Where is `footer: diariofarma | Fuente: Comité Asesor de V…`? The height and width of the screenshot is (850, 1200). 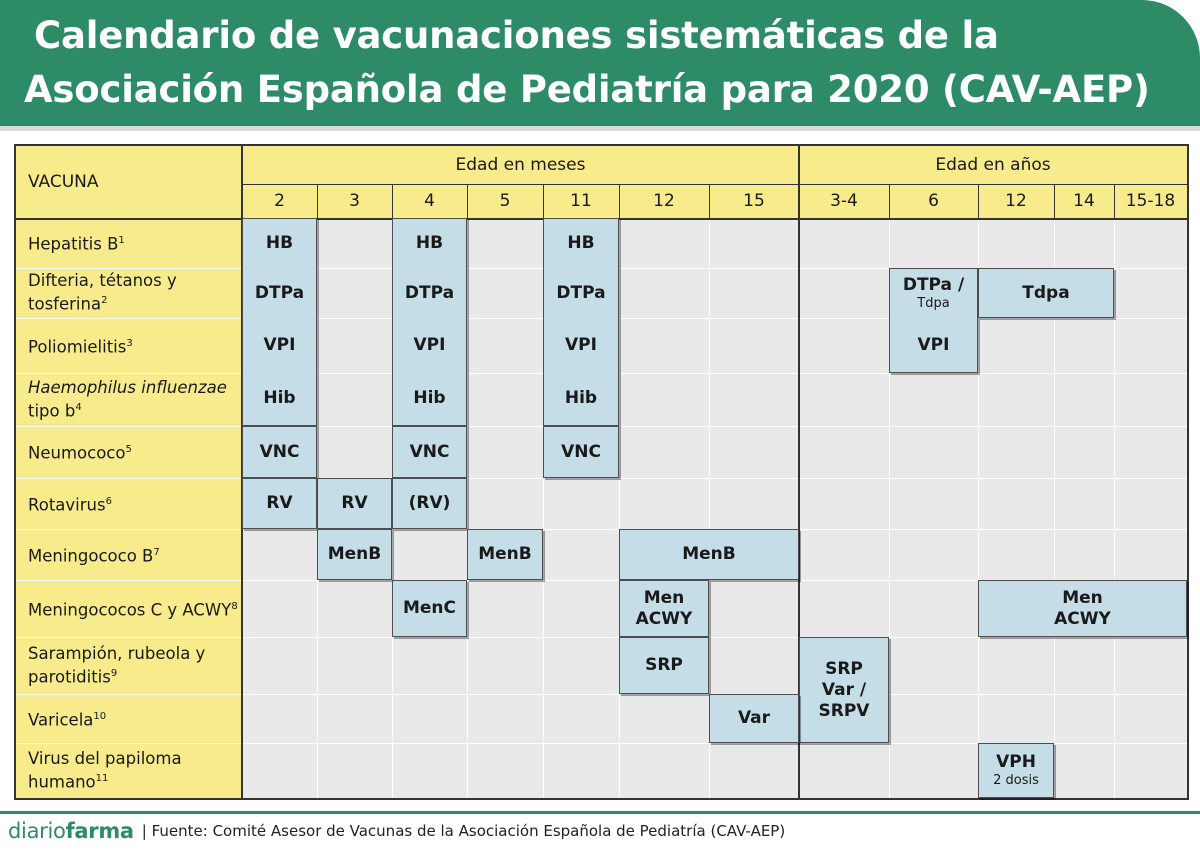
footer: diariofarma | Fuente: Comité Asesor de V… is located at coordinates (396, 831).